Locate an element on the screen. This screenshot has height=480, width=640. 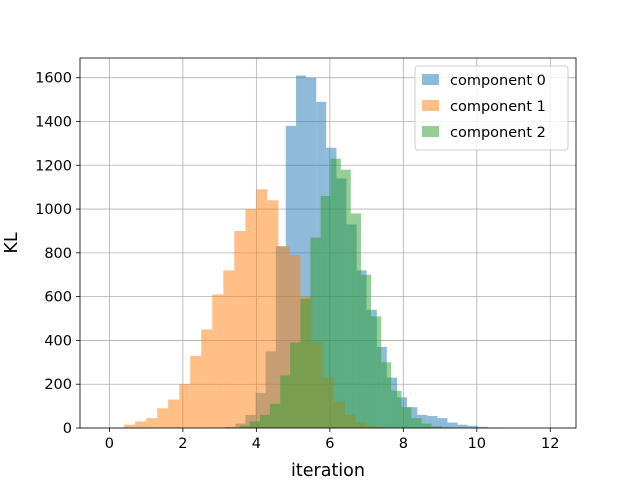
y-tick-label: 1000 is located at coordinates (53, 210).